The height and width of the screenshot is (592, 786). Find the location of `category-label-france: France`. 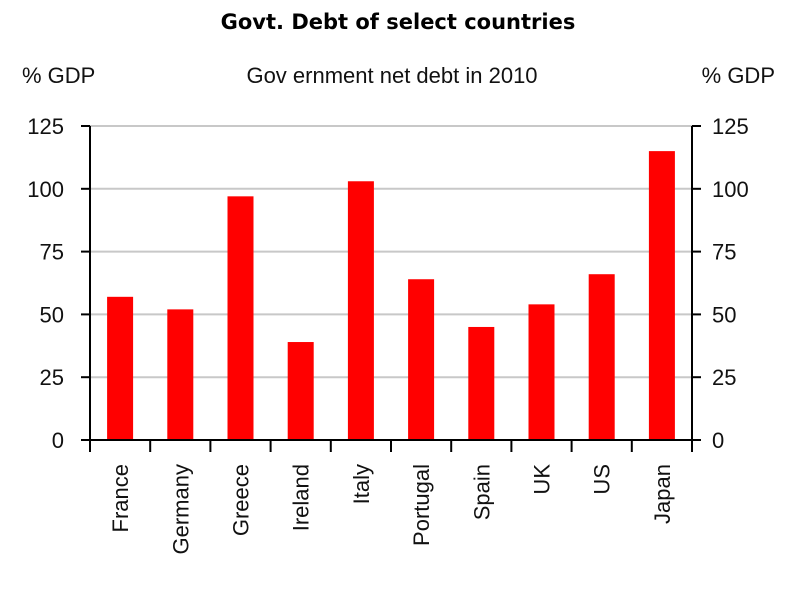

category-label-france: France is located at coordinates (120, 498).